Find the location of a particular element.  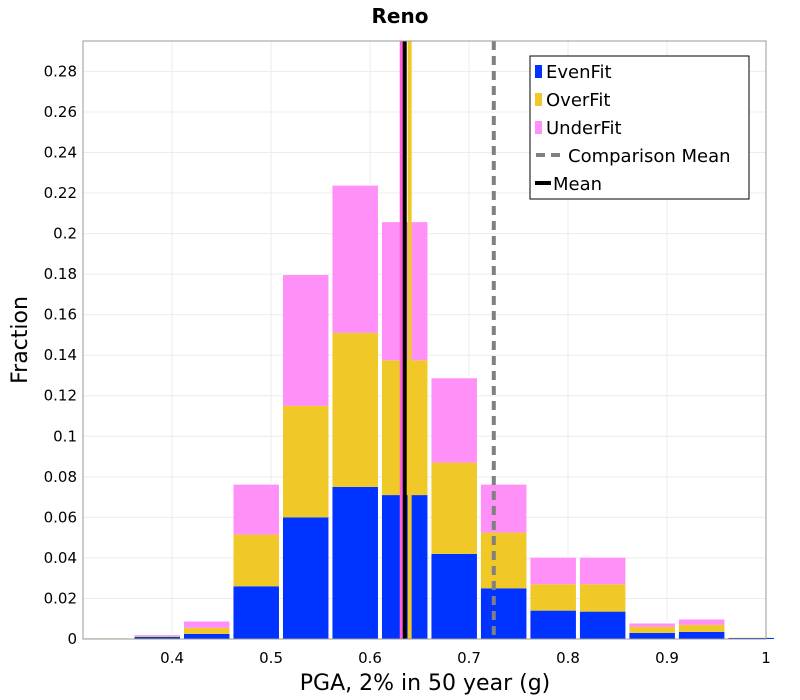

y-tick-label: 0.26 is located at coordinates (60, 112).